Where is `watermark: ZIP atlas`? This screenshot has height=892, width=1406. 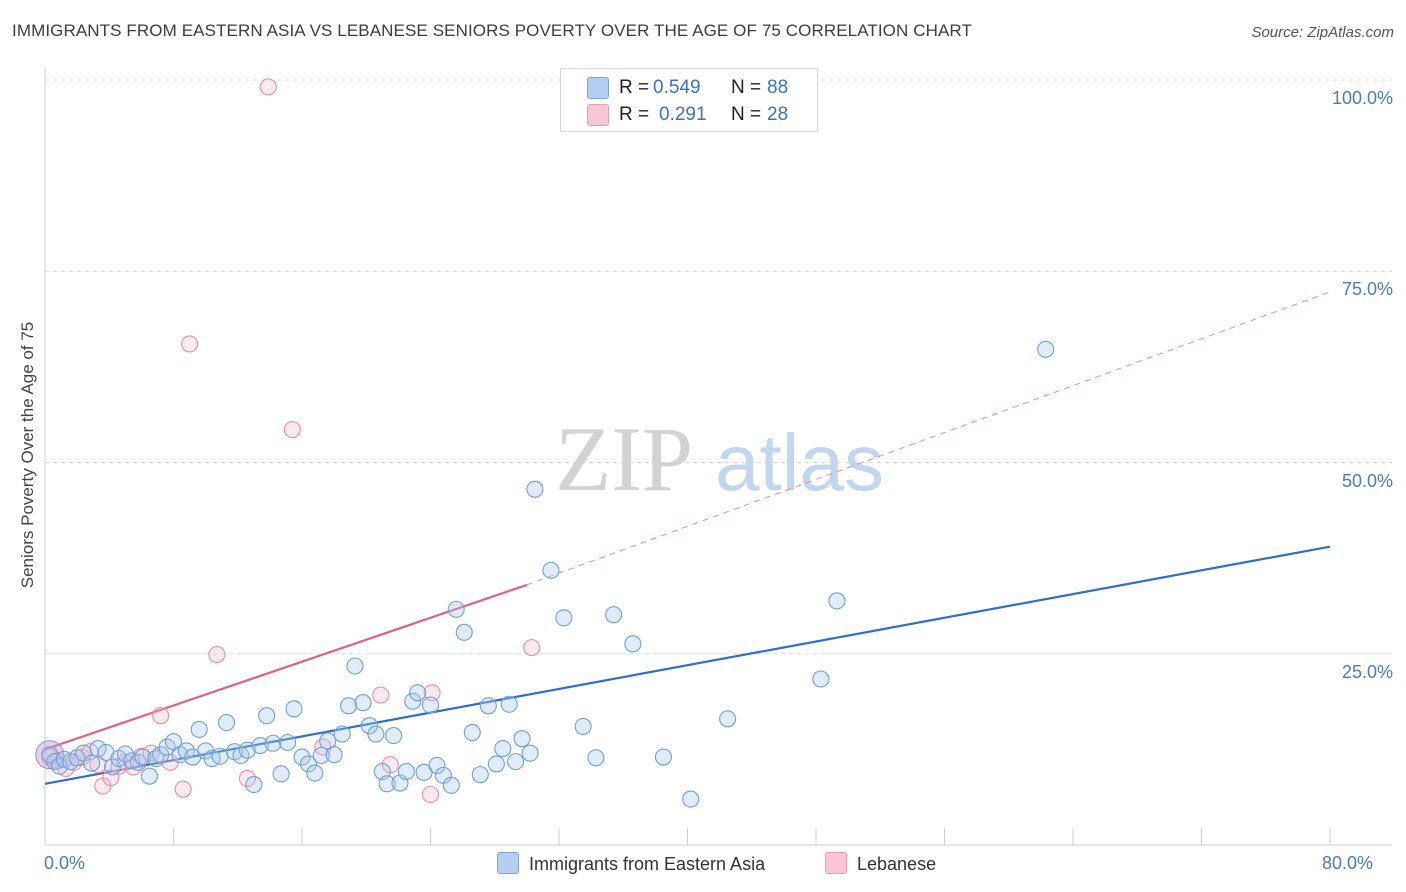 watermark: ZIP atlas is located at coordinates (719, 459).